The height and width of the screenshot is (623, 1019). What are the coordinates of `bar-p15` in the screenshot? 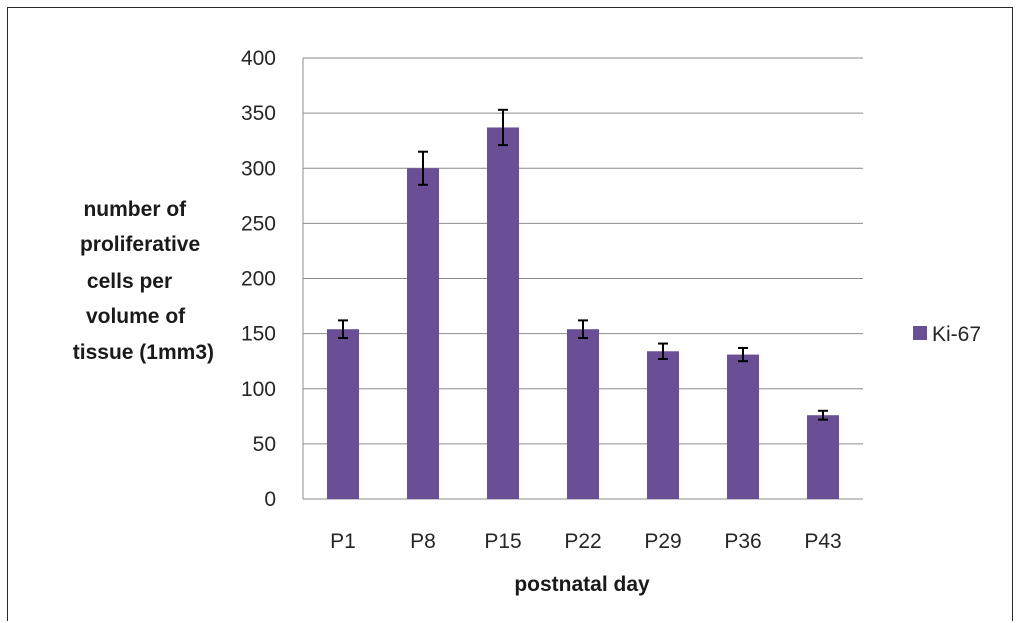 It's located at (503, 313).